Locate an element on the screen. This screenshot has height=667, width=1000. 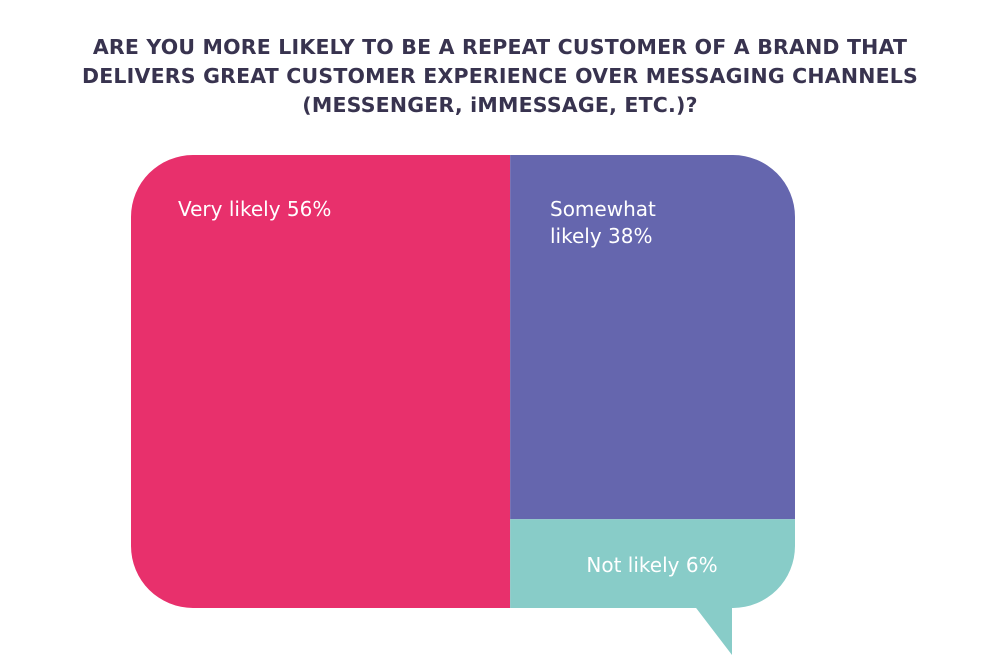
data-label-very-likely: Very likely 56% is located at coordinates (254, 209).